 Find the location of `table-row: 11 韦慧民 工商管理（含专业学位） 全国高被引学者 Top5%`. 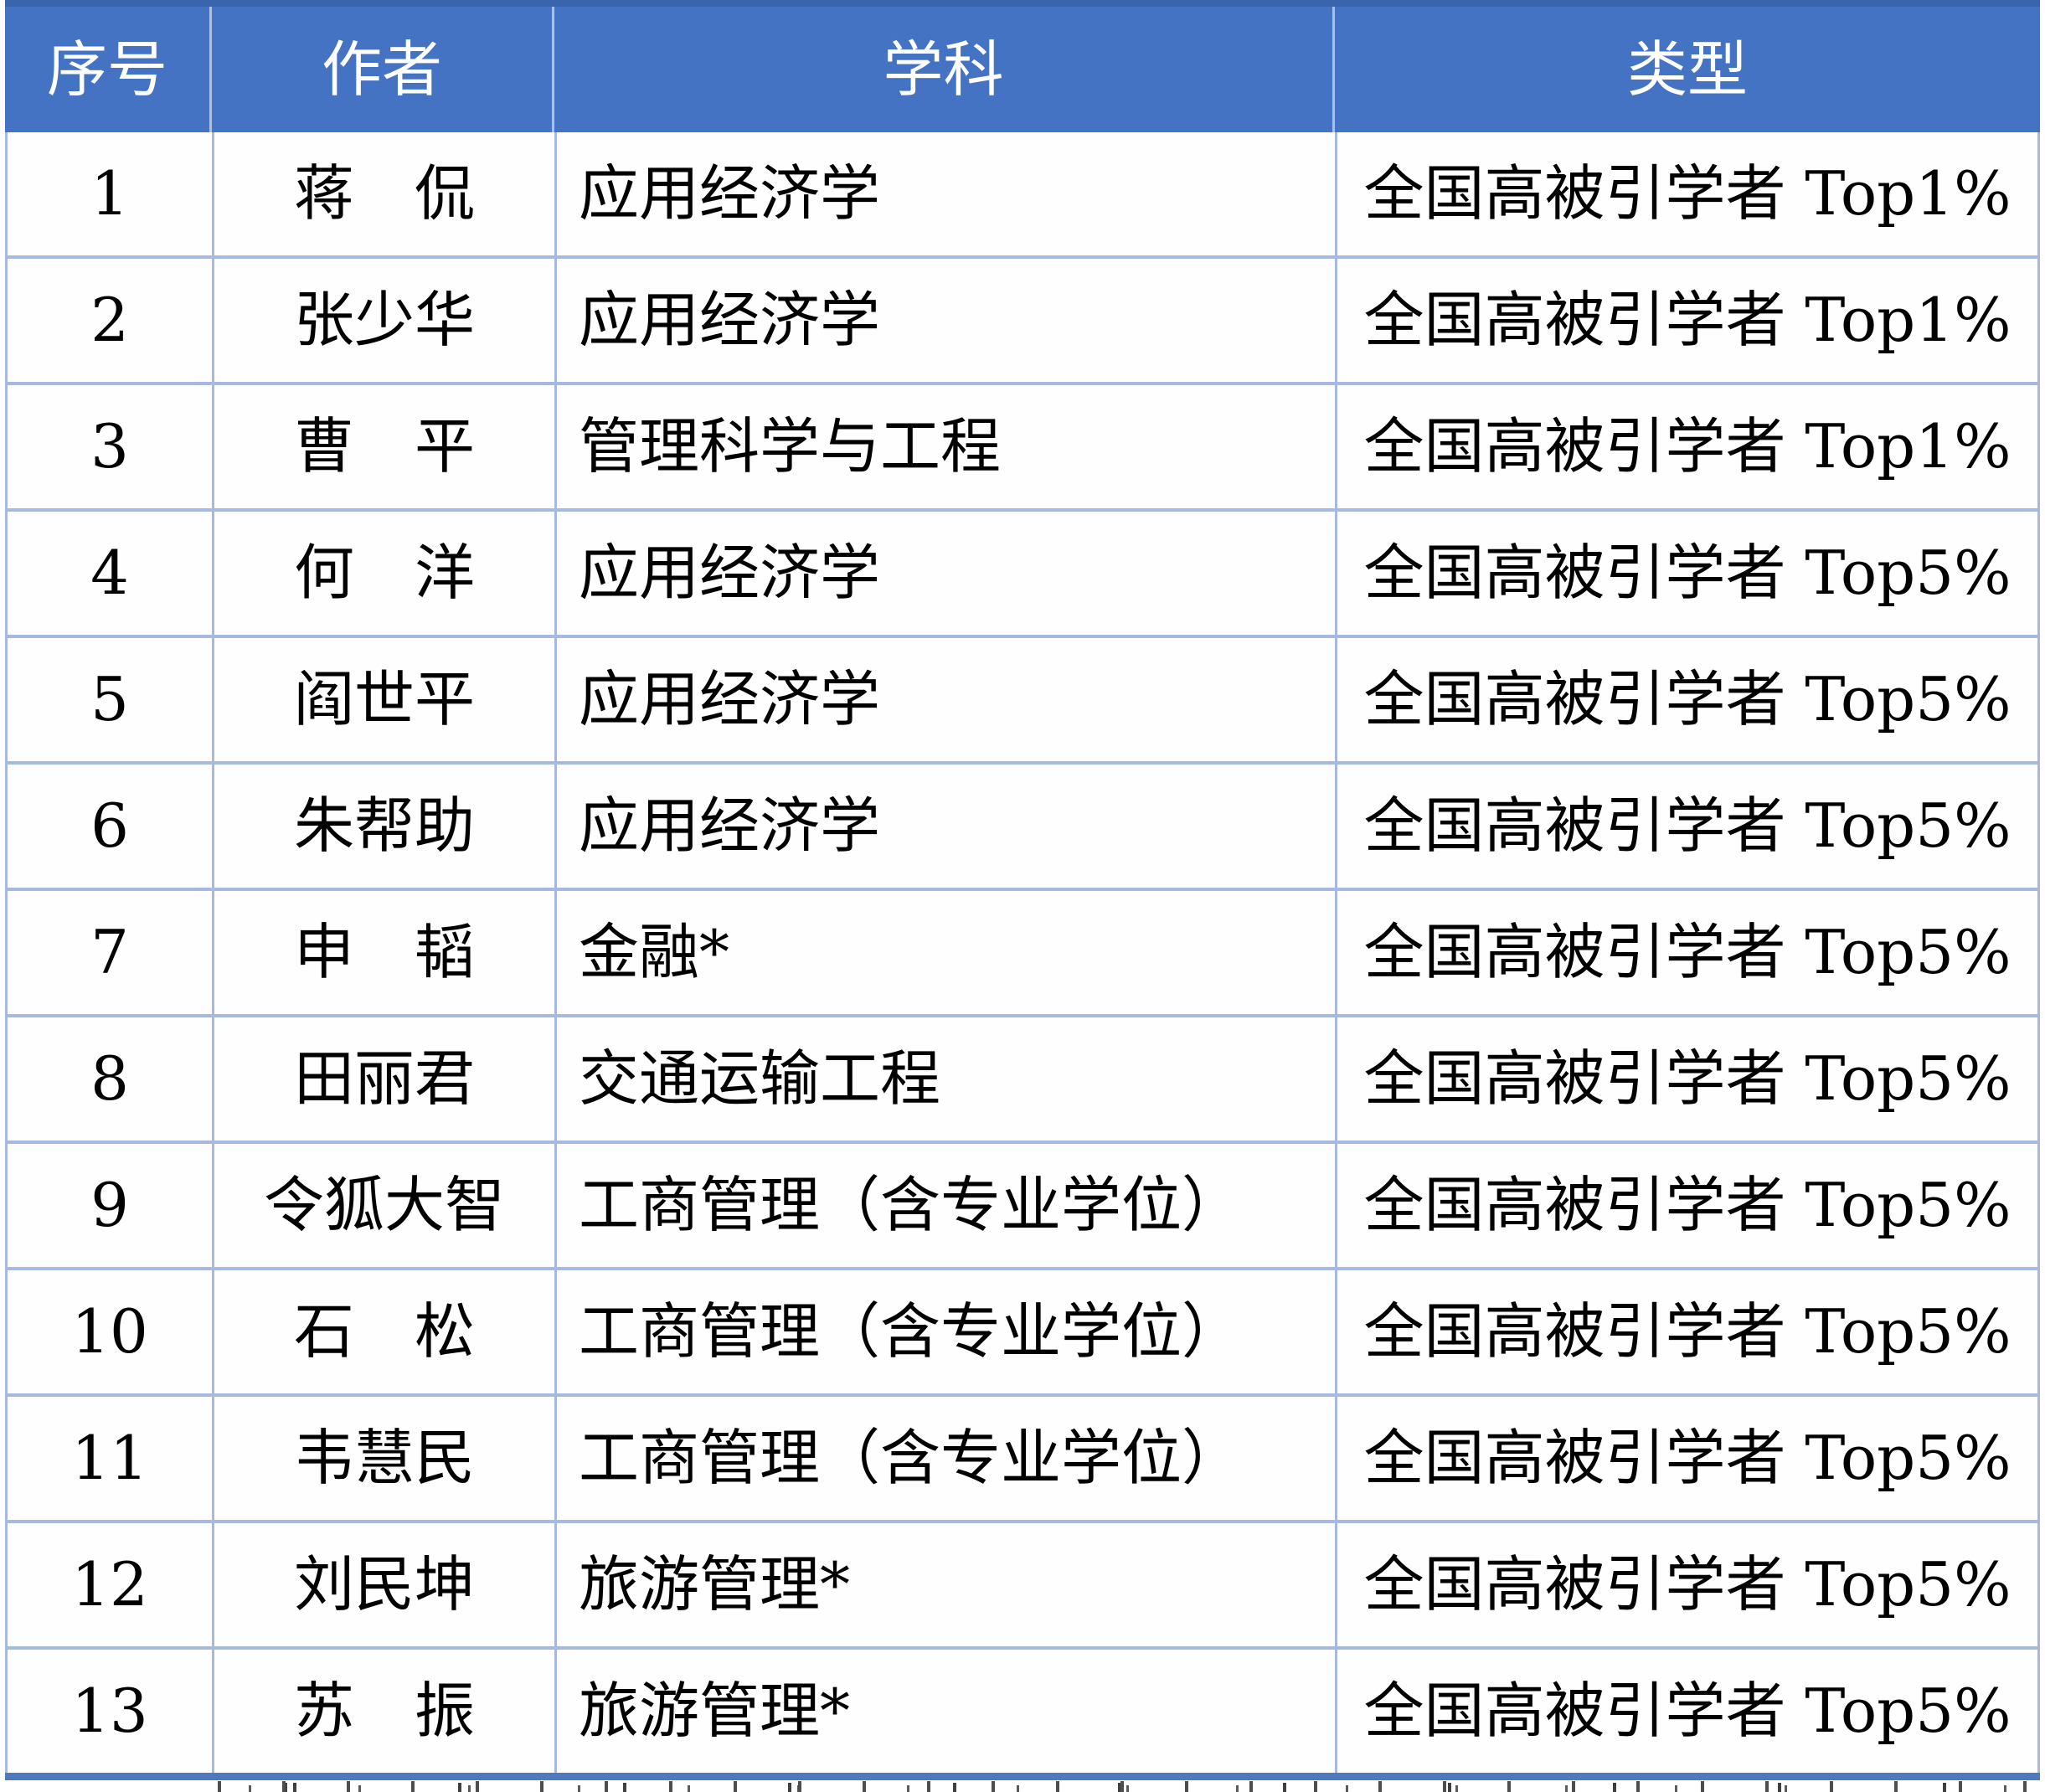

table-row: 11 韦慧民 工商管理（含专业学位） 全国高被引学者 Top5% is located at coordinates (1022, 1457).